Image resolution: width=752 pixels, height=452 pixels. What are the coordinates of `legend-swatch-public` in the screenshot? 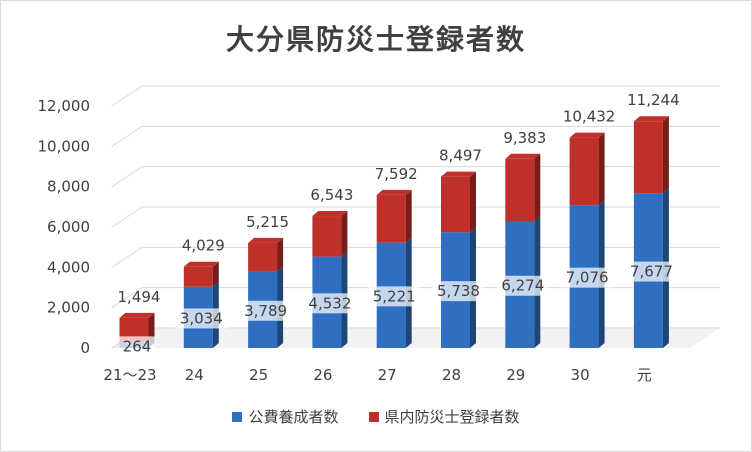 It's located at (237, 416).